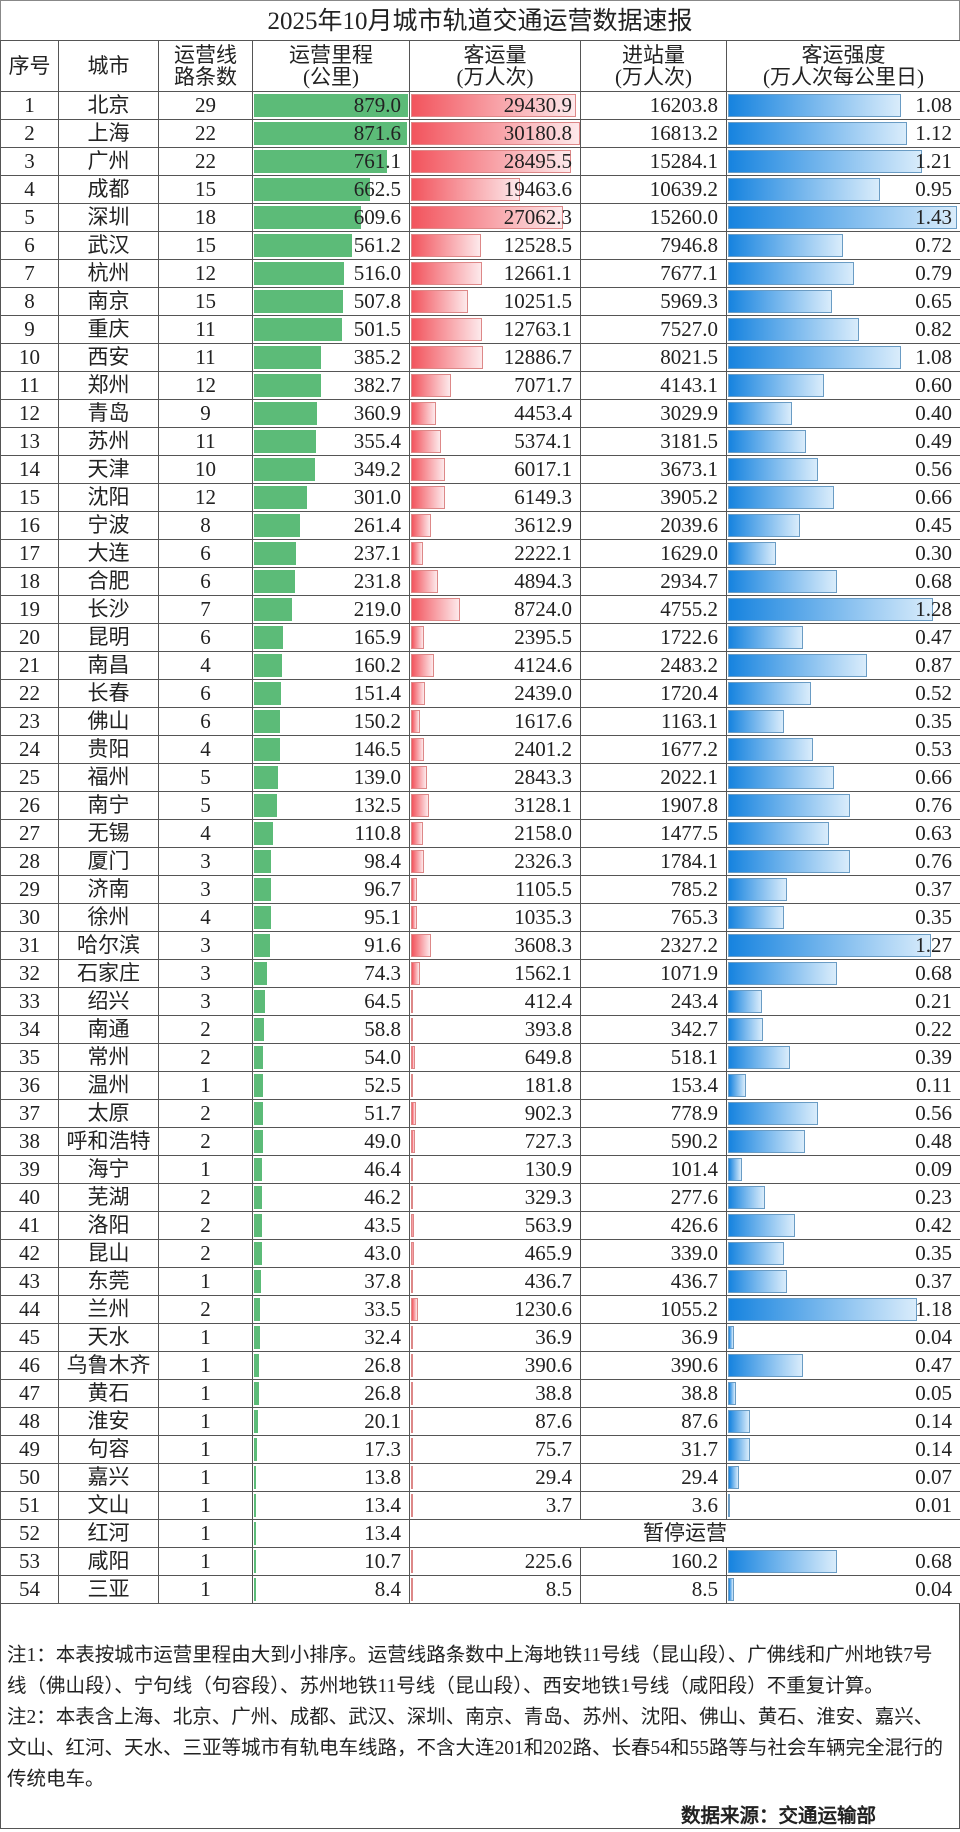  What do you see at coordinates (30, 526) in the screenshot?
I see `row-number: 16` at bounding box center [30, 526].